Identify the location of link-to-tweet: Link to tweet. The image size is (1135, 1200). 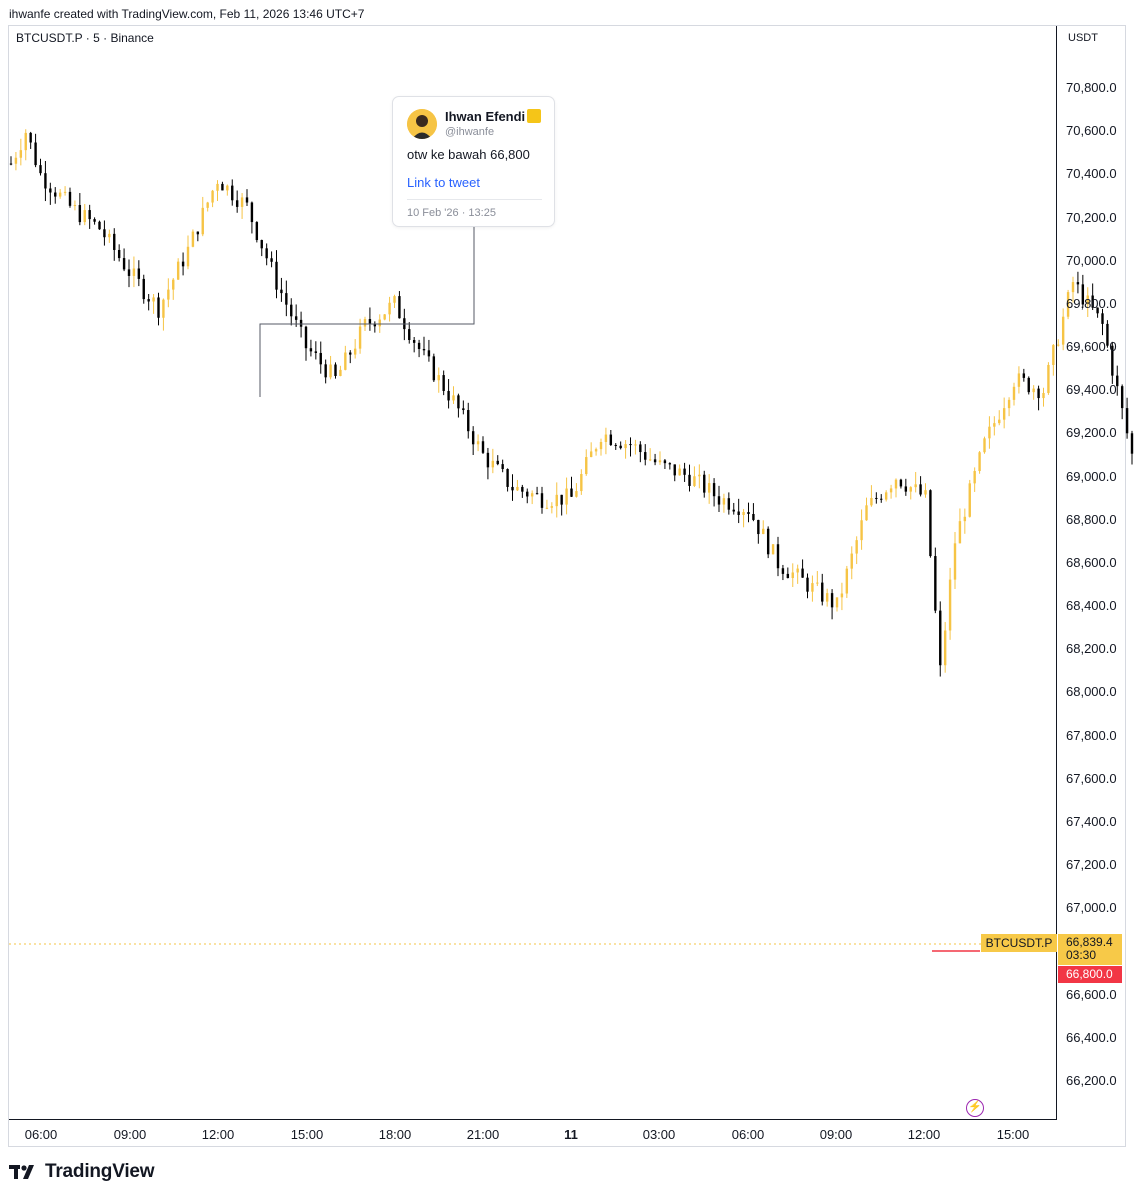
(443, 182).